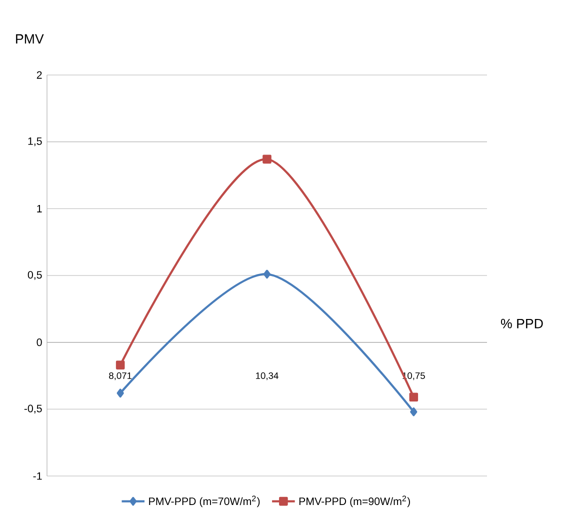 This screenshot has height=523, width=562. I want to click on legend-label: PMV-PPD (m=90W/m$^{2}$), so click(354, 502).